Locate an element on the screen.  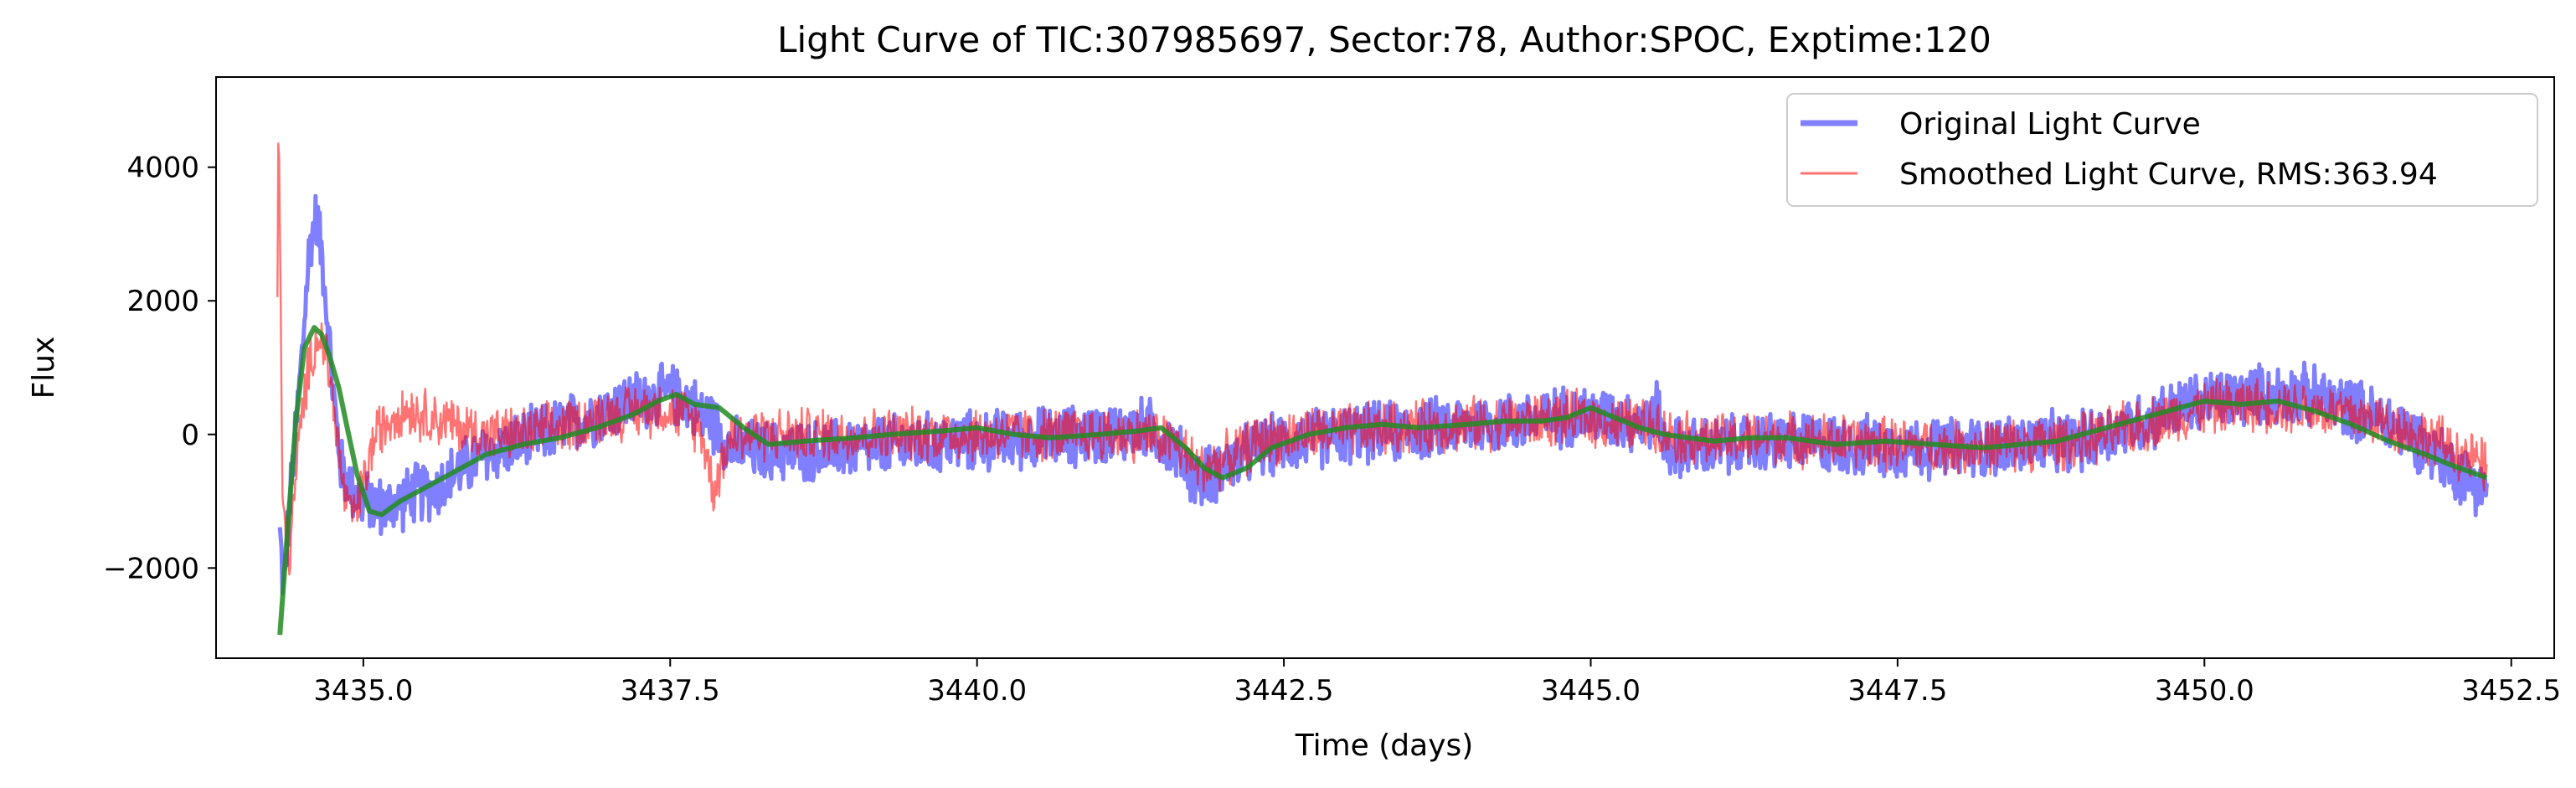
y-tick-label: 4000 is located at coordinates (162, 168).